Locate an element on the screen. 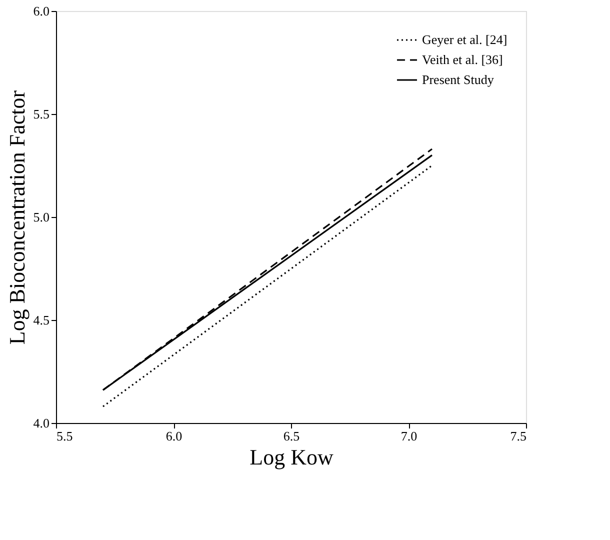  legend-label: Present Study is located at coordinates (458, 79).